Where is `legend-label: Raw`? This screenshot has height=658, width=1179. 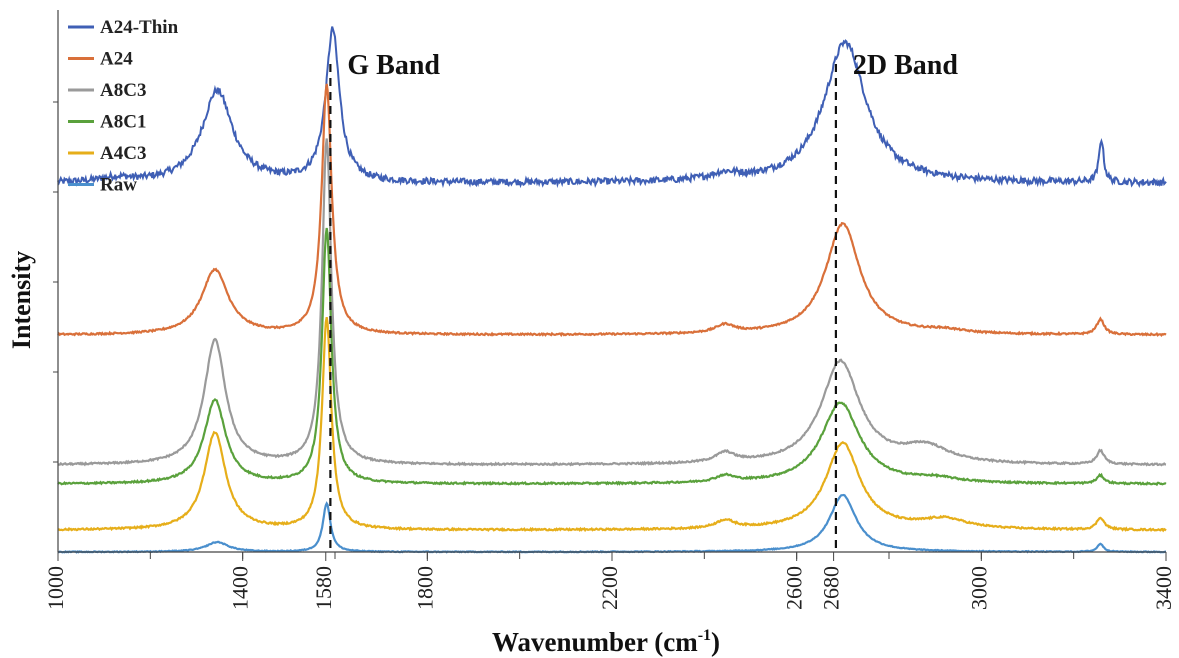
legend-label: Raw is located at coordinates (118, 185).